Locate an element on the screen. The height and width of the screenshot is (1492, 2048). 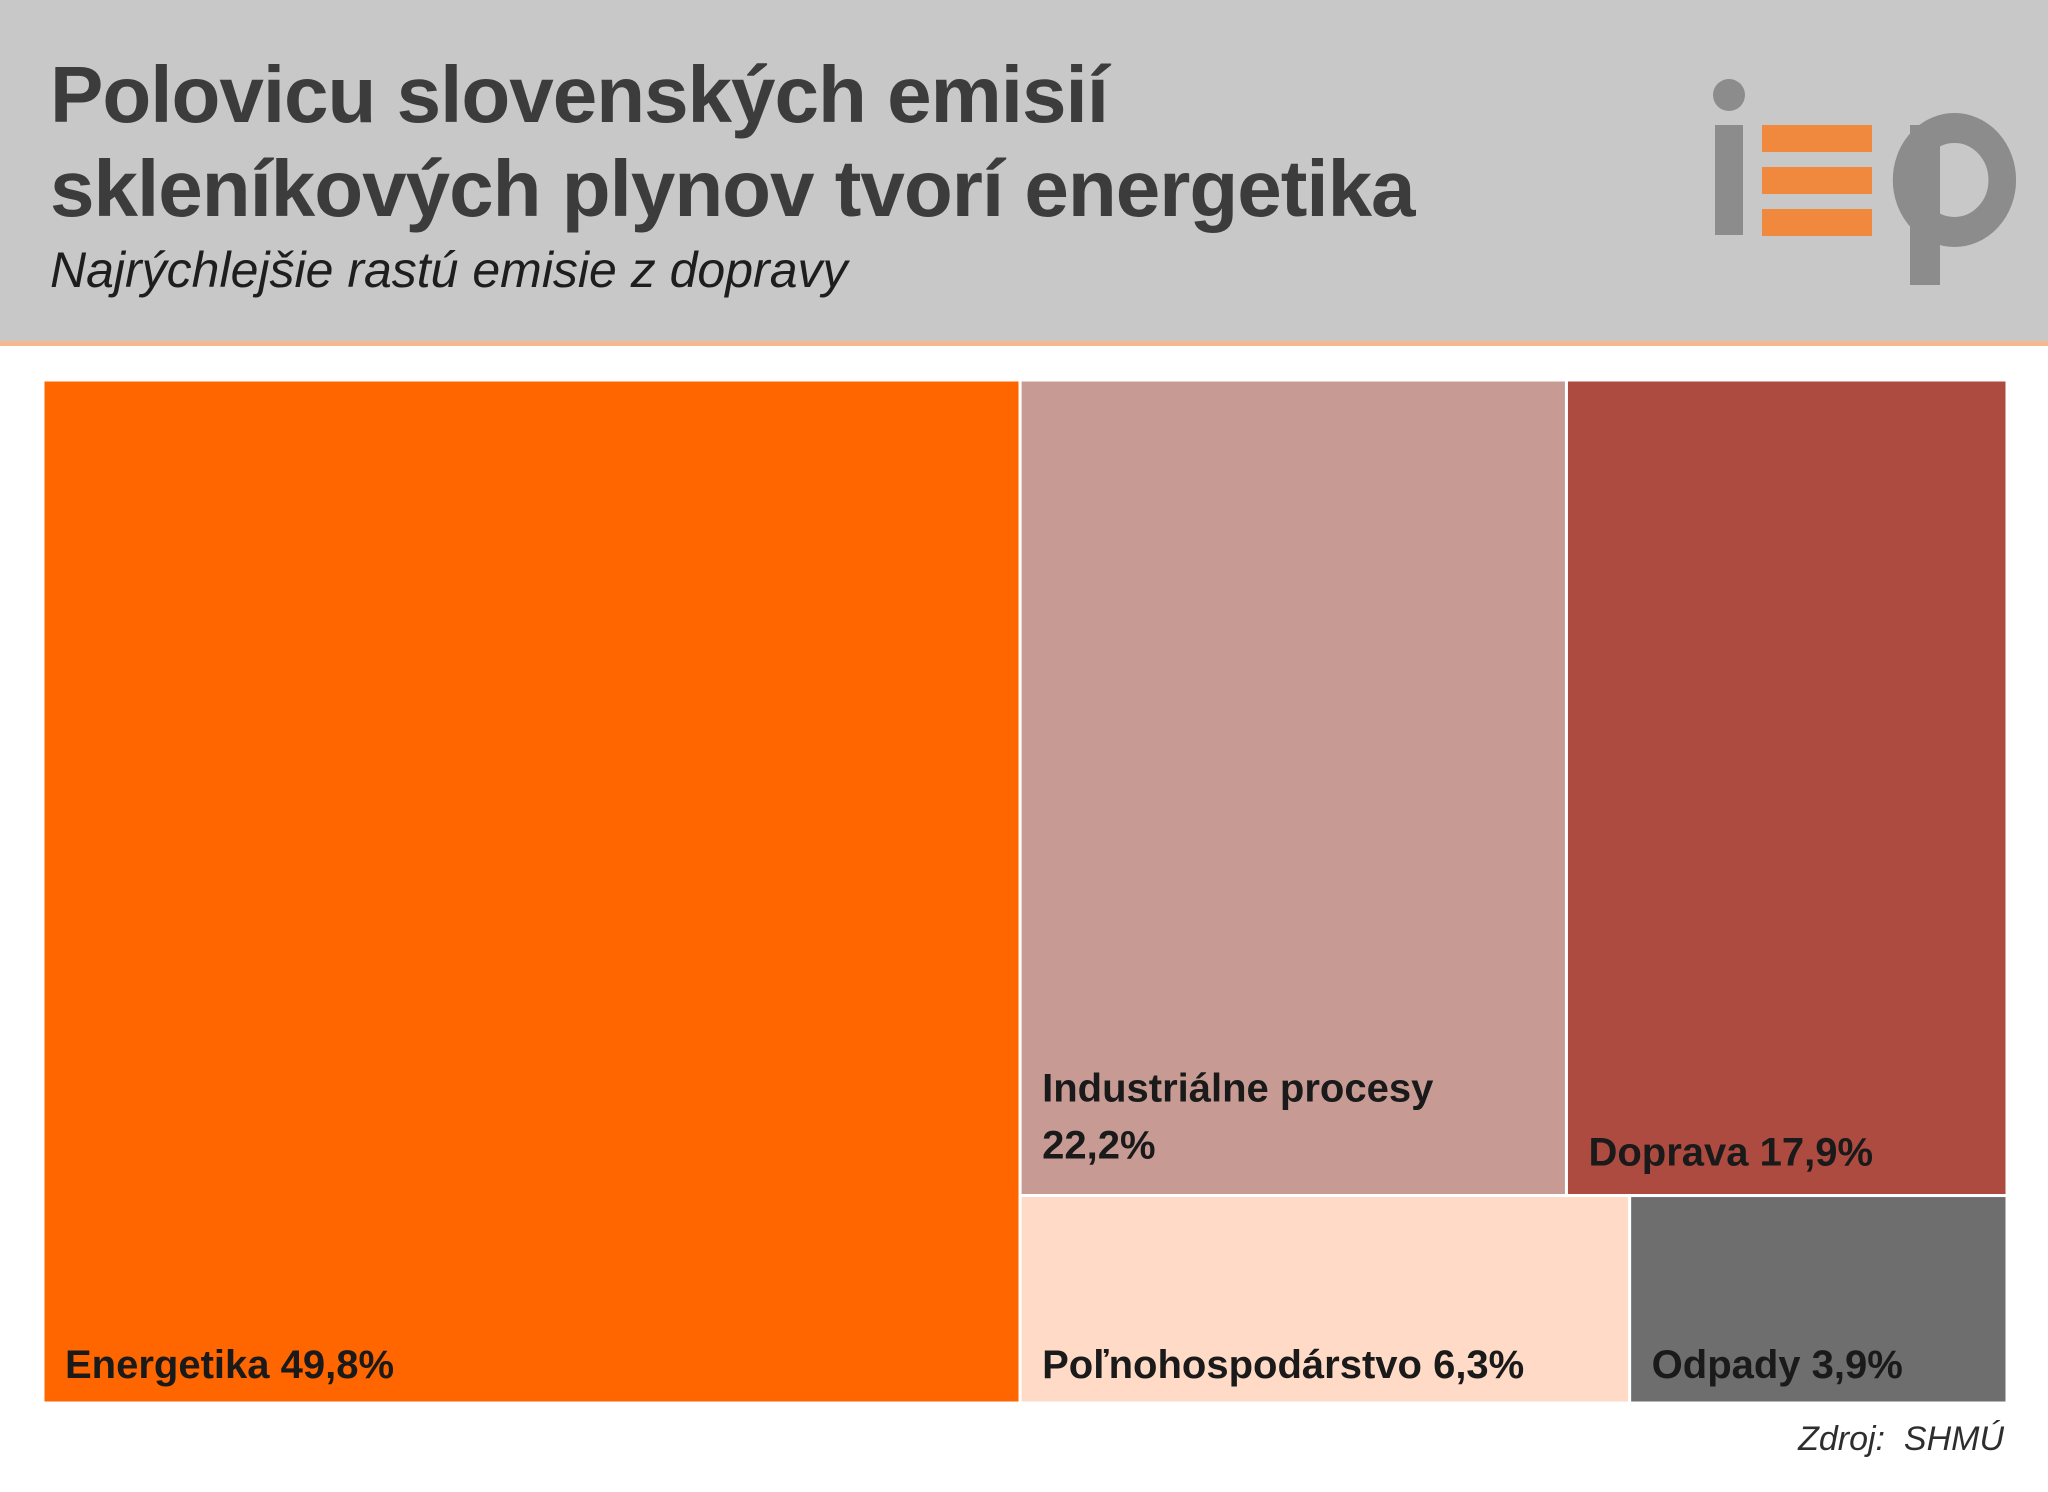
treemap-tile-industrialne-procesy: Industriálne procesy 22,2% is located at coordinates (1293, 788).